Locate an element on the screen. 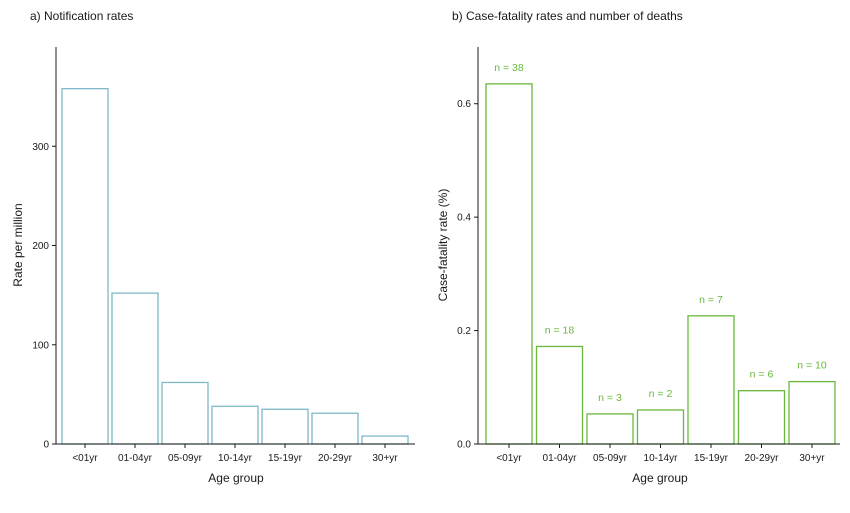 The width and height of the screenshot is (850, 513). y-axis-ticks: 0 100 200 300 is located at coordinates (44, 296).